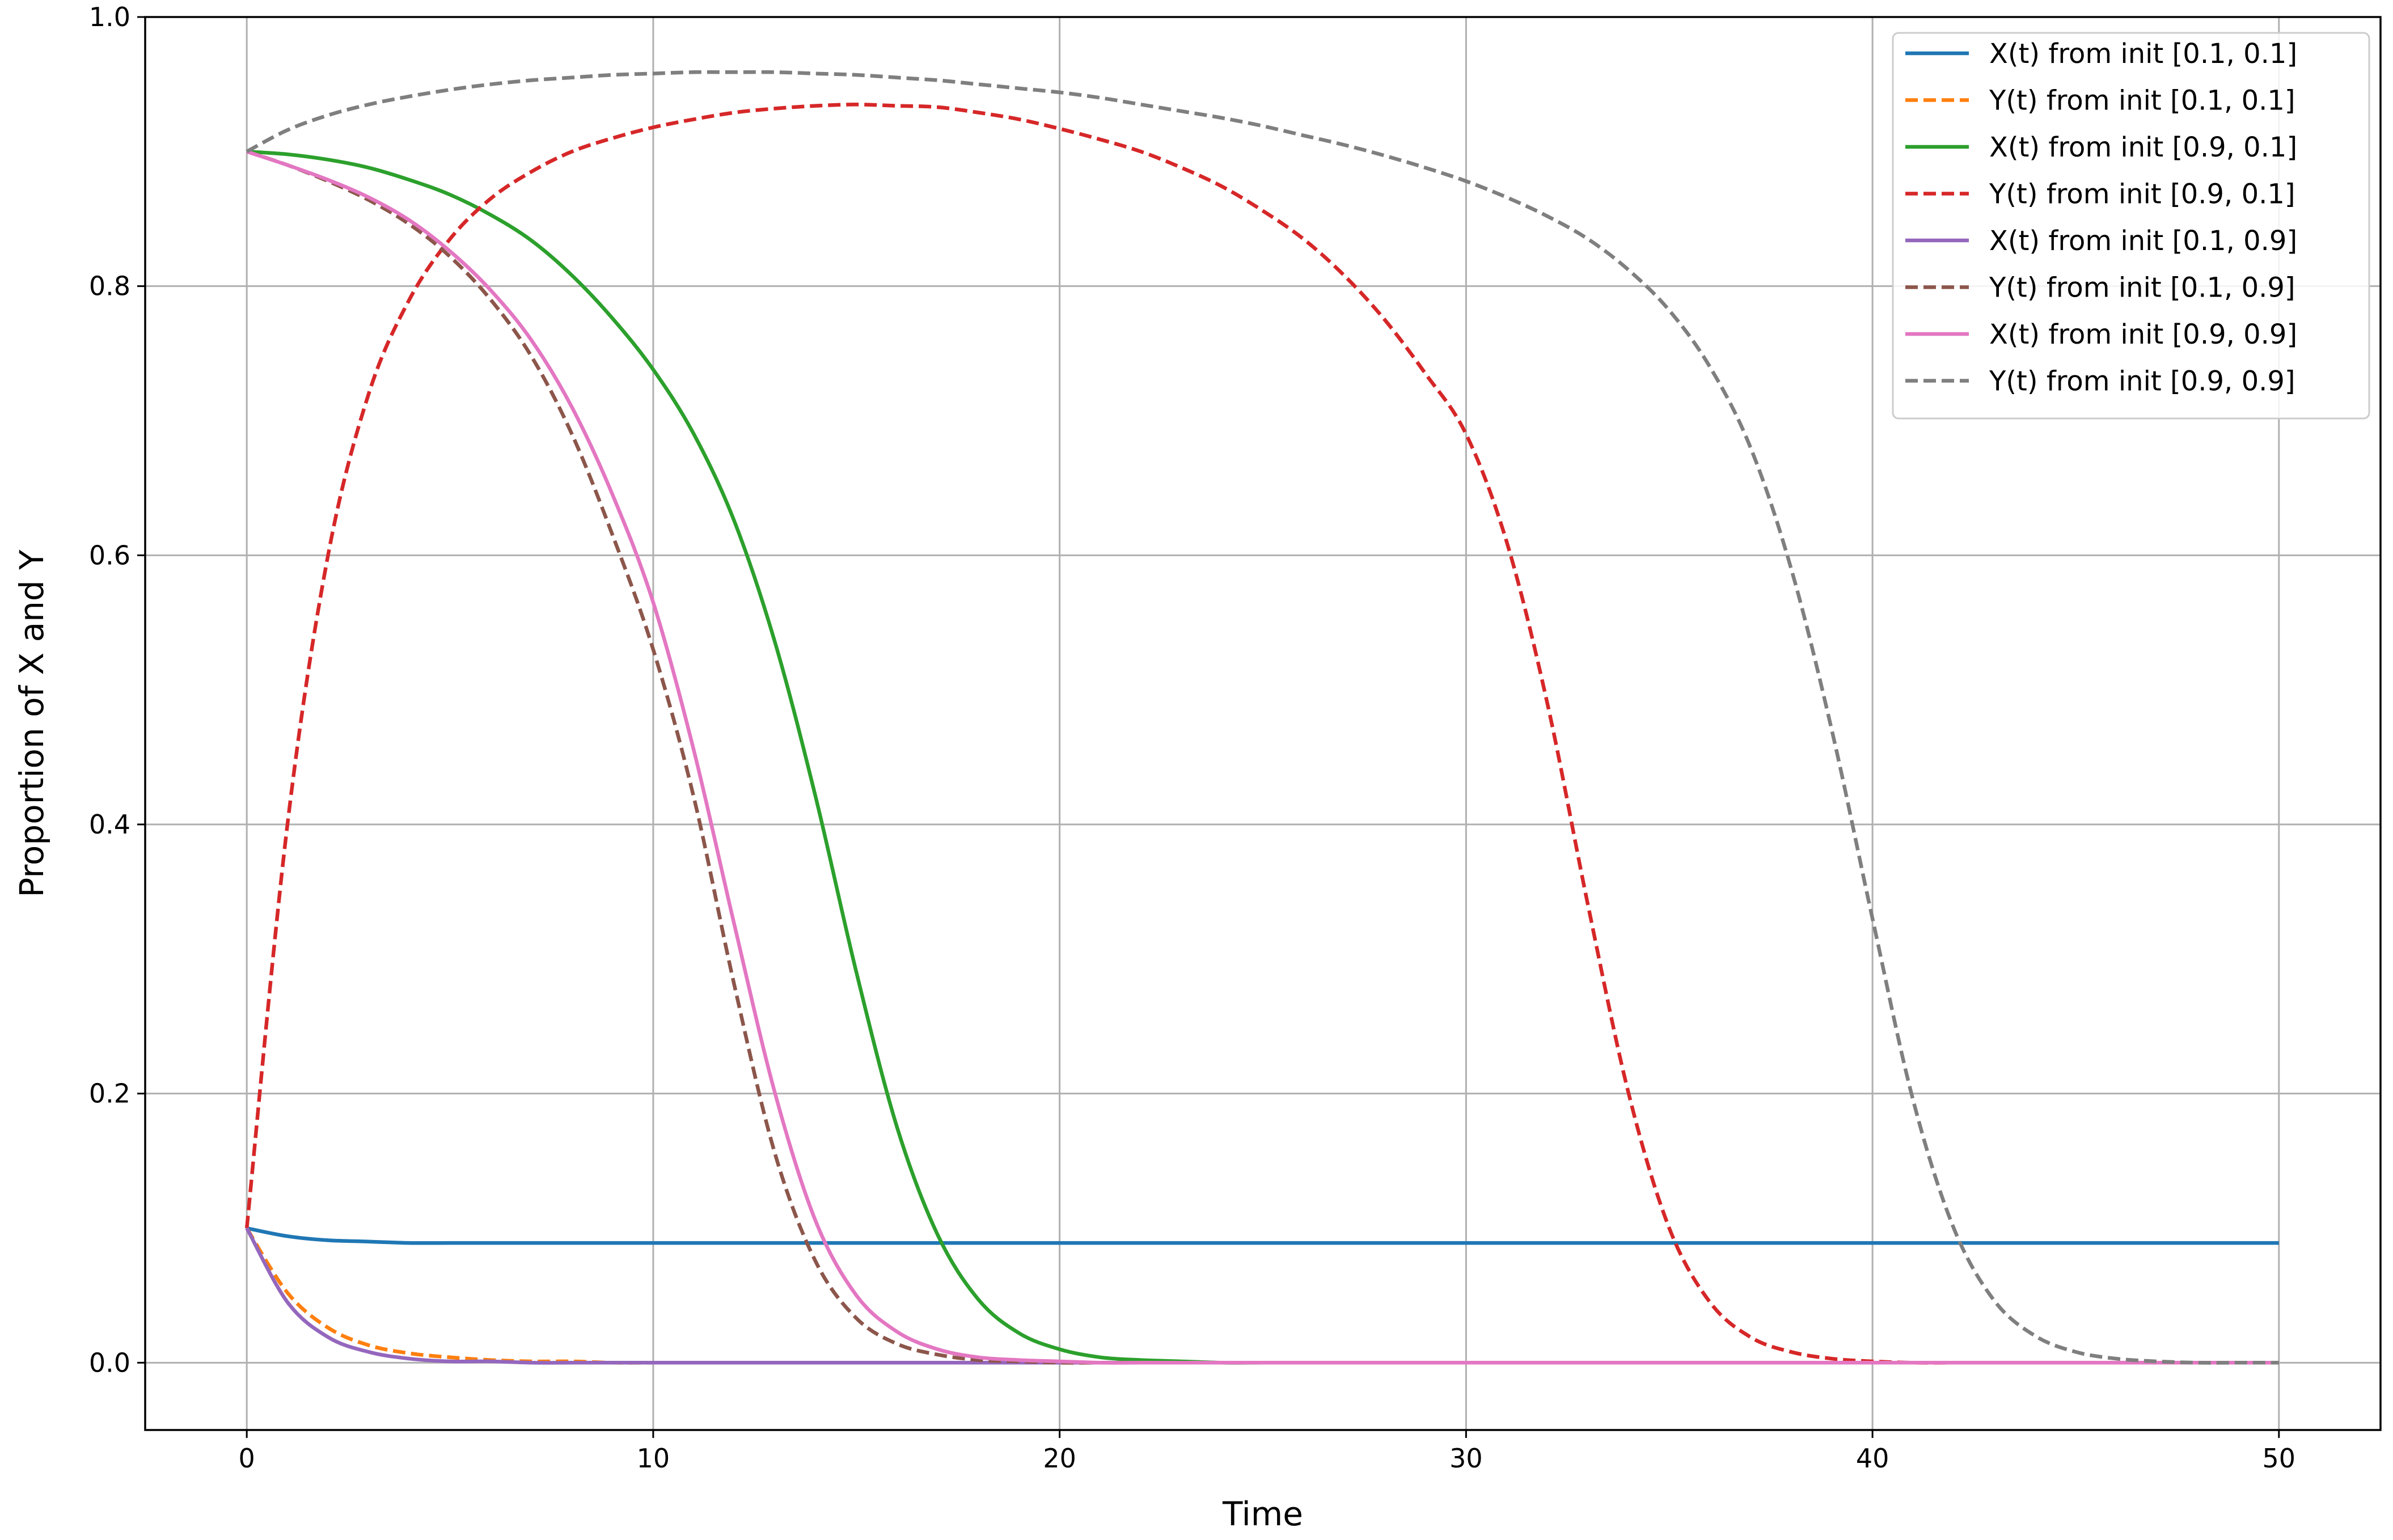 The height and width of the screenshot is (1540, 2393). I want to click on legend-entry-label: Y(t) from init [0.1, 0.9], so click(2142, 288).